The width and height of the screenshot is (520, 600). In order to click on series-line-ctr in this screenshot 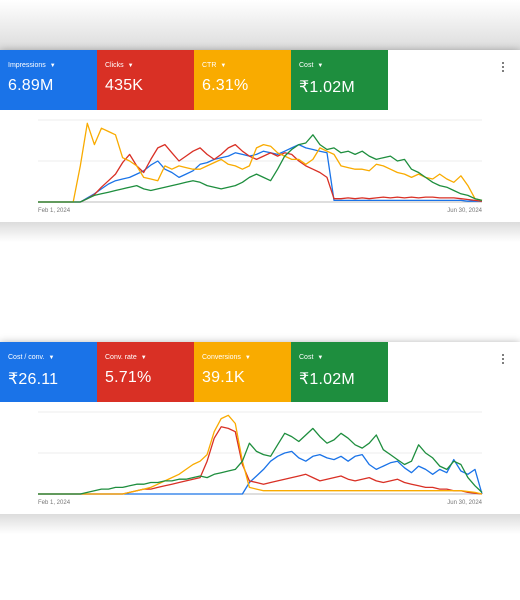, I will do `click(260, 162)`.